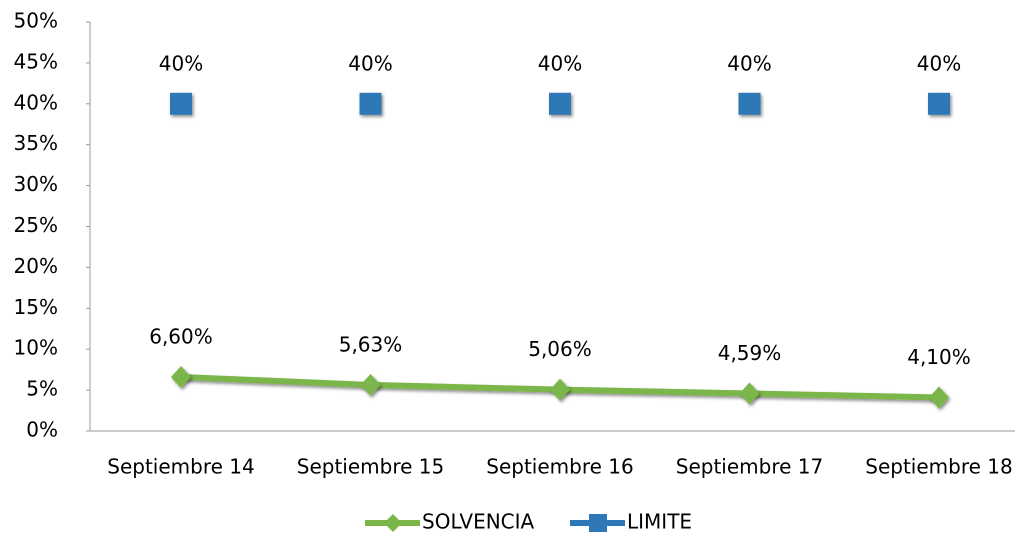 This screenshot has width=1023, height=539. What do you see at coordinates (180, 467) in the screenshot?
I see `x-tick-label: Septiembre 14` at bounding box center [180, 467].